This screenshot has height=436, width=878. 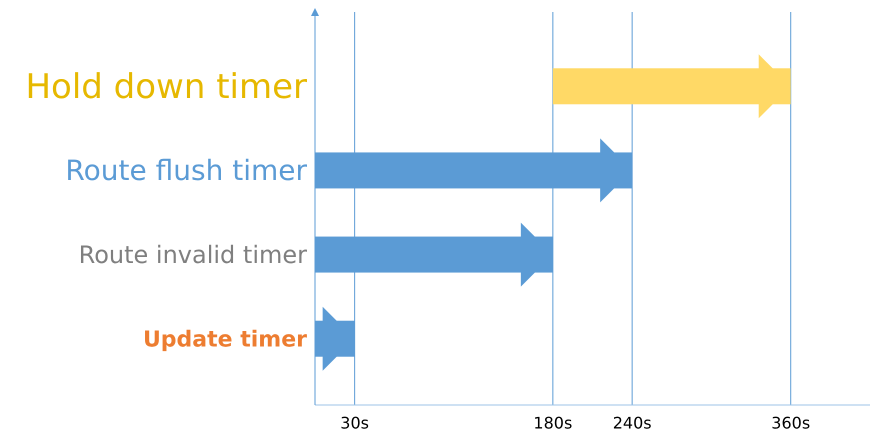 What do you see at coordinates (186, 171) in the screenshot?
I see `y-tick-label: Route flush timer` at bounding box center [186, 171].